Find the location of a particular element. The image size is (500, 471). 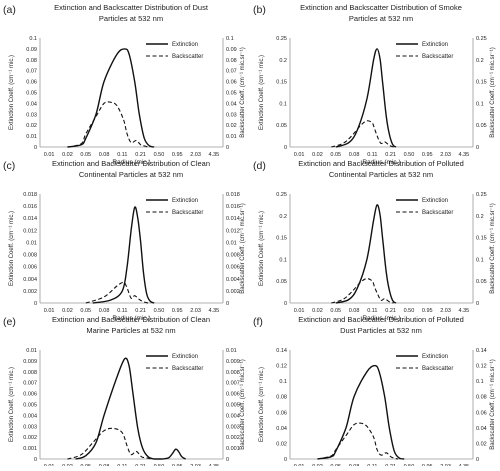

y-tick-label-right: 0.012 is located at coordinates (233, 231).